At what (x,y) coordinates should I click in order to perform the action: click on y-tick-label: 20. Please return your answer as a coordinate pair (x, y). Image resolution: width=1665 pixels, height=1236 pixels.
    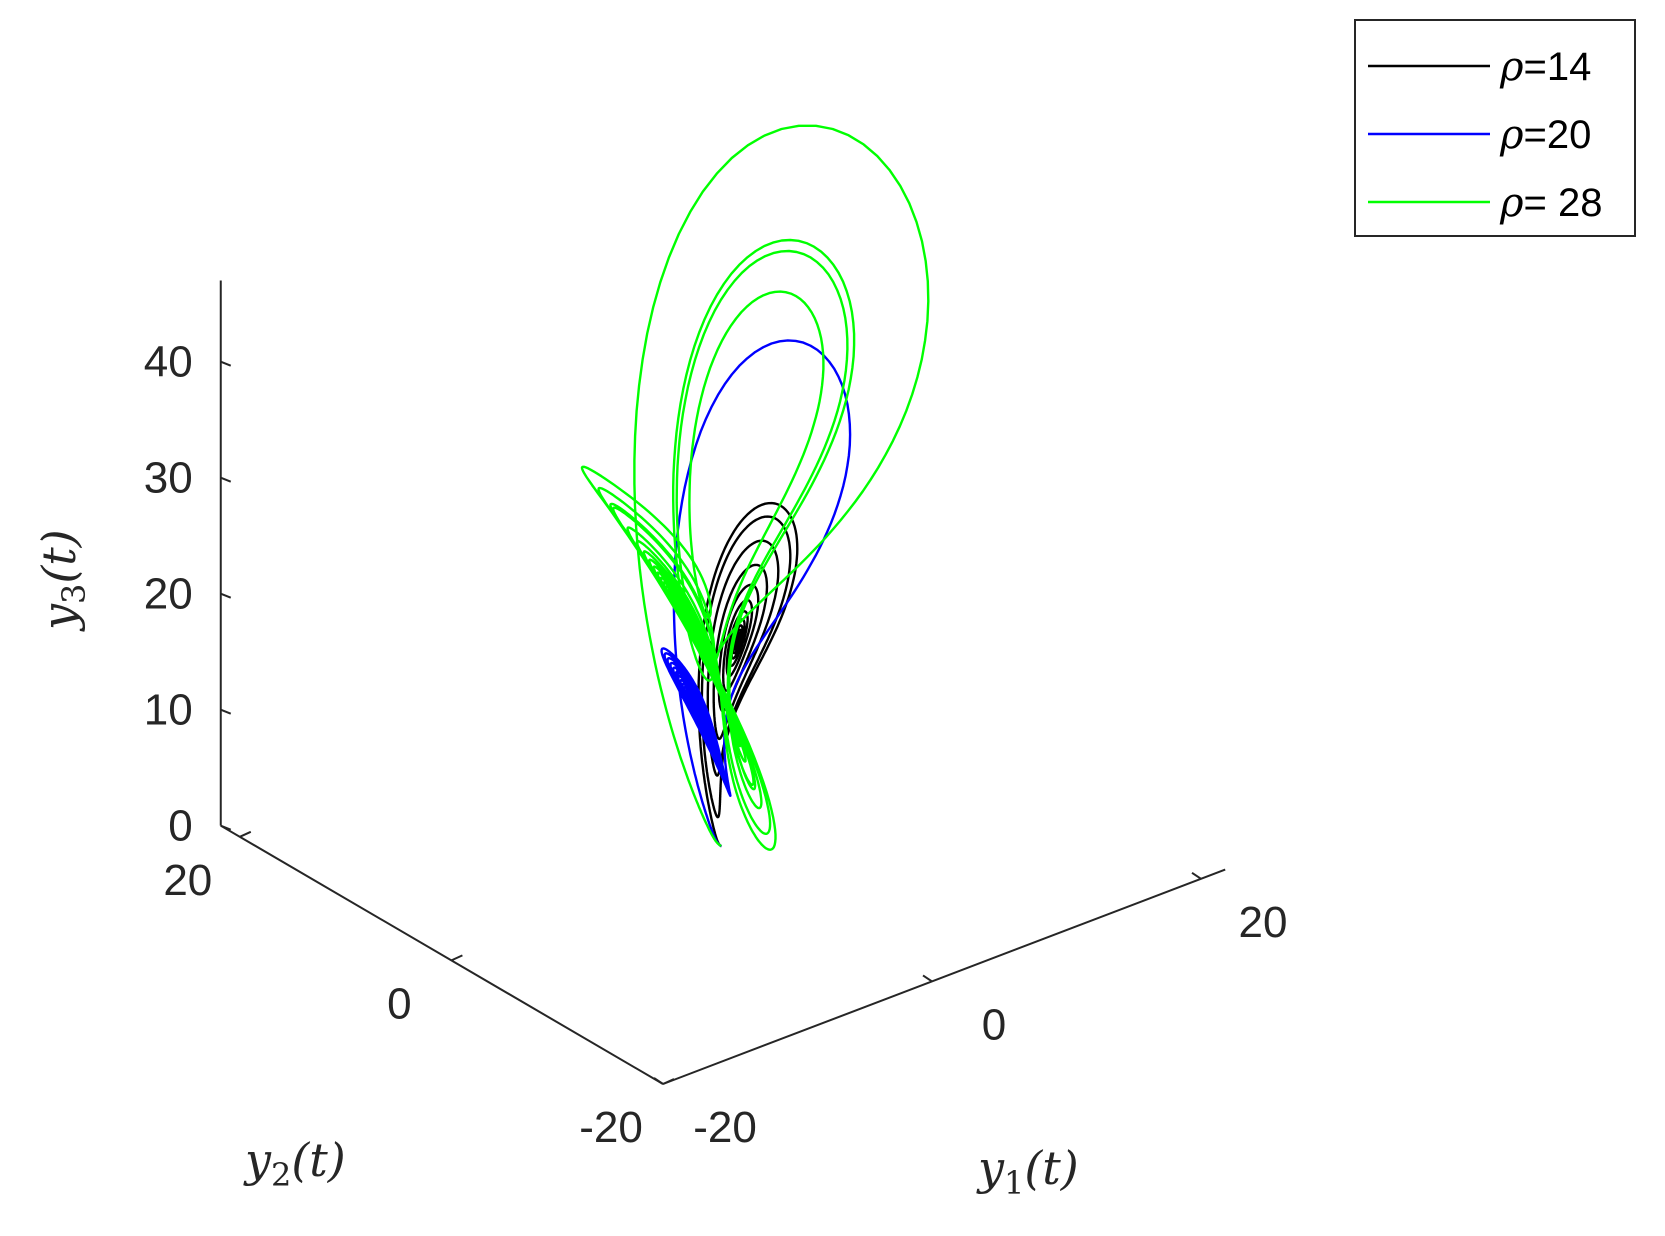
    Looking at the image, I should click on (187, 880).